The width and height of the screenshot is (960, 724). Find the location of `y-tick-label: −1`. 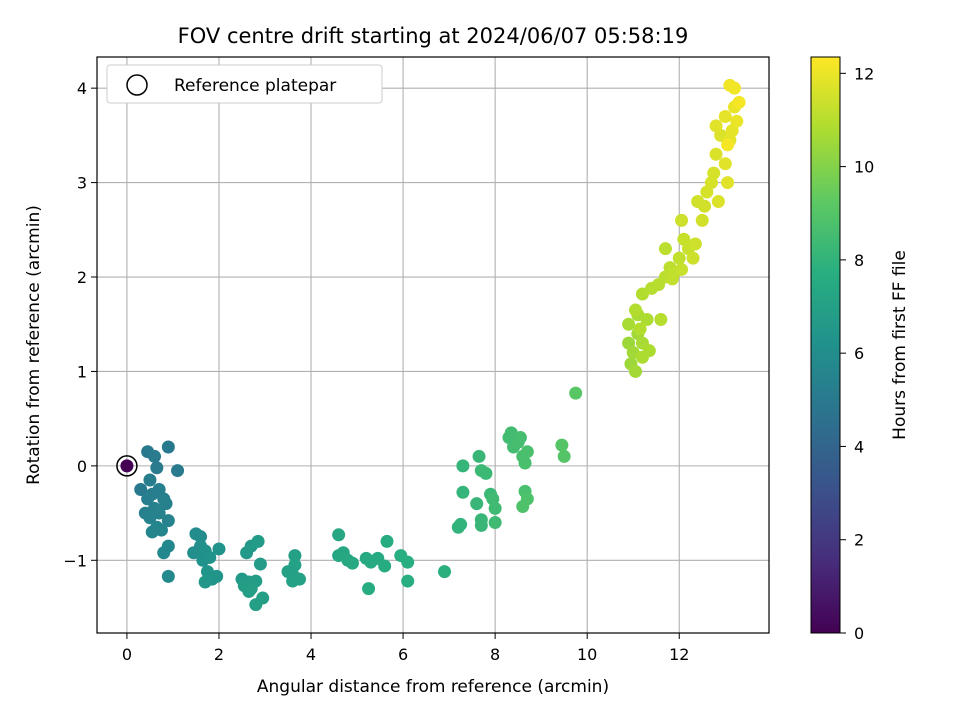

y-tick-label: −1 is located at coordinates (75, 560).